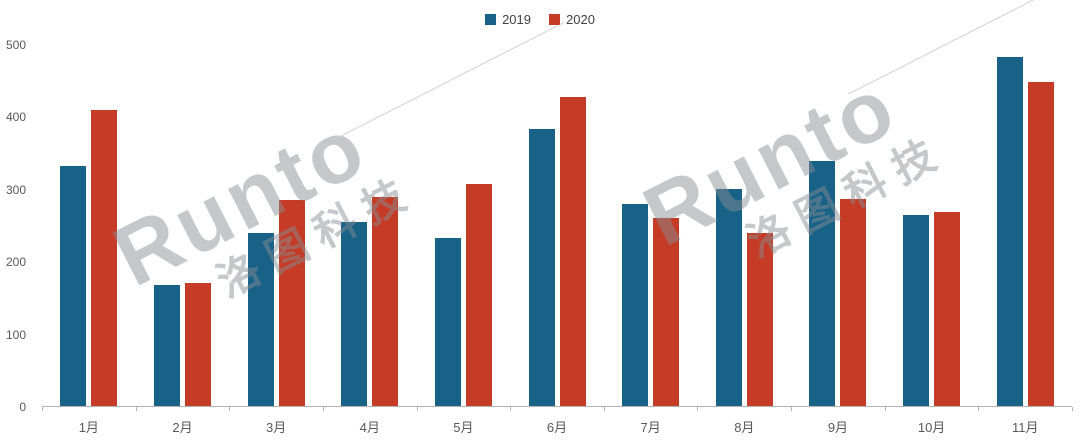 The height and width of the screenshot is (447, 1080). I want to click on y-tick-label: 300, so click(15, 189).